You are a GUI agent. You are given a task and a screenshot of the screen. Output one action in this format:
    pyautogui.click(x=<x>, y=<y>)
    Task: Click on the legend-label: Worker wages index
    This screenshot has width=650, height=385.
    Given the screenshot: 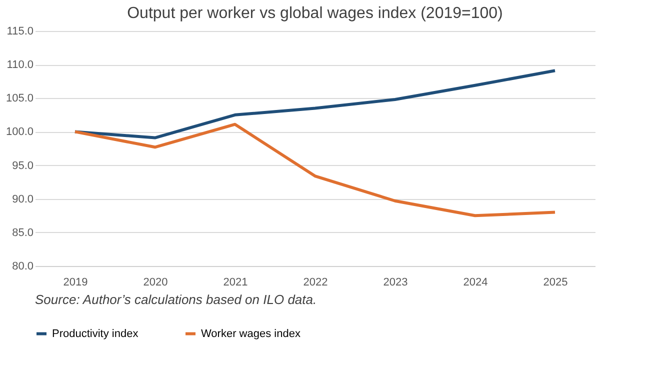 What is the action you would take?
    pyautogui.click(x=251, y=334)
    